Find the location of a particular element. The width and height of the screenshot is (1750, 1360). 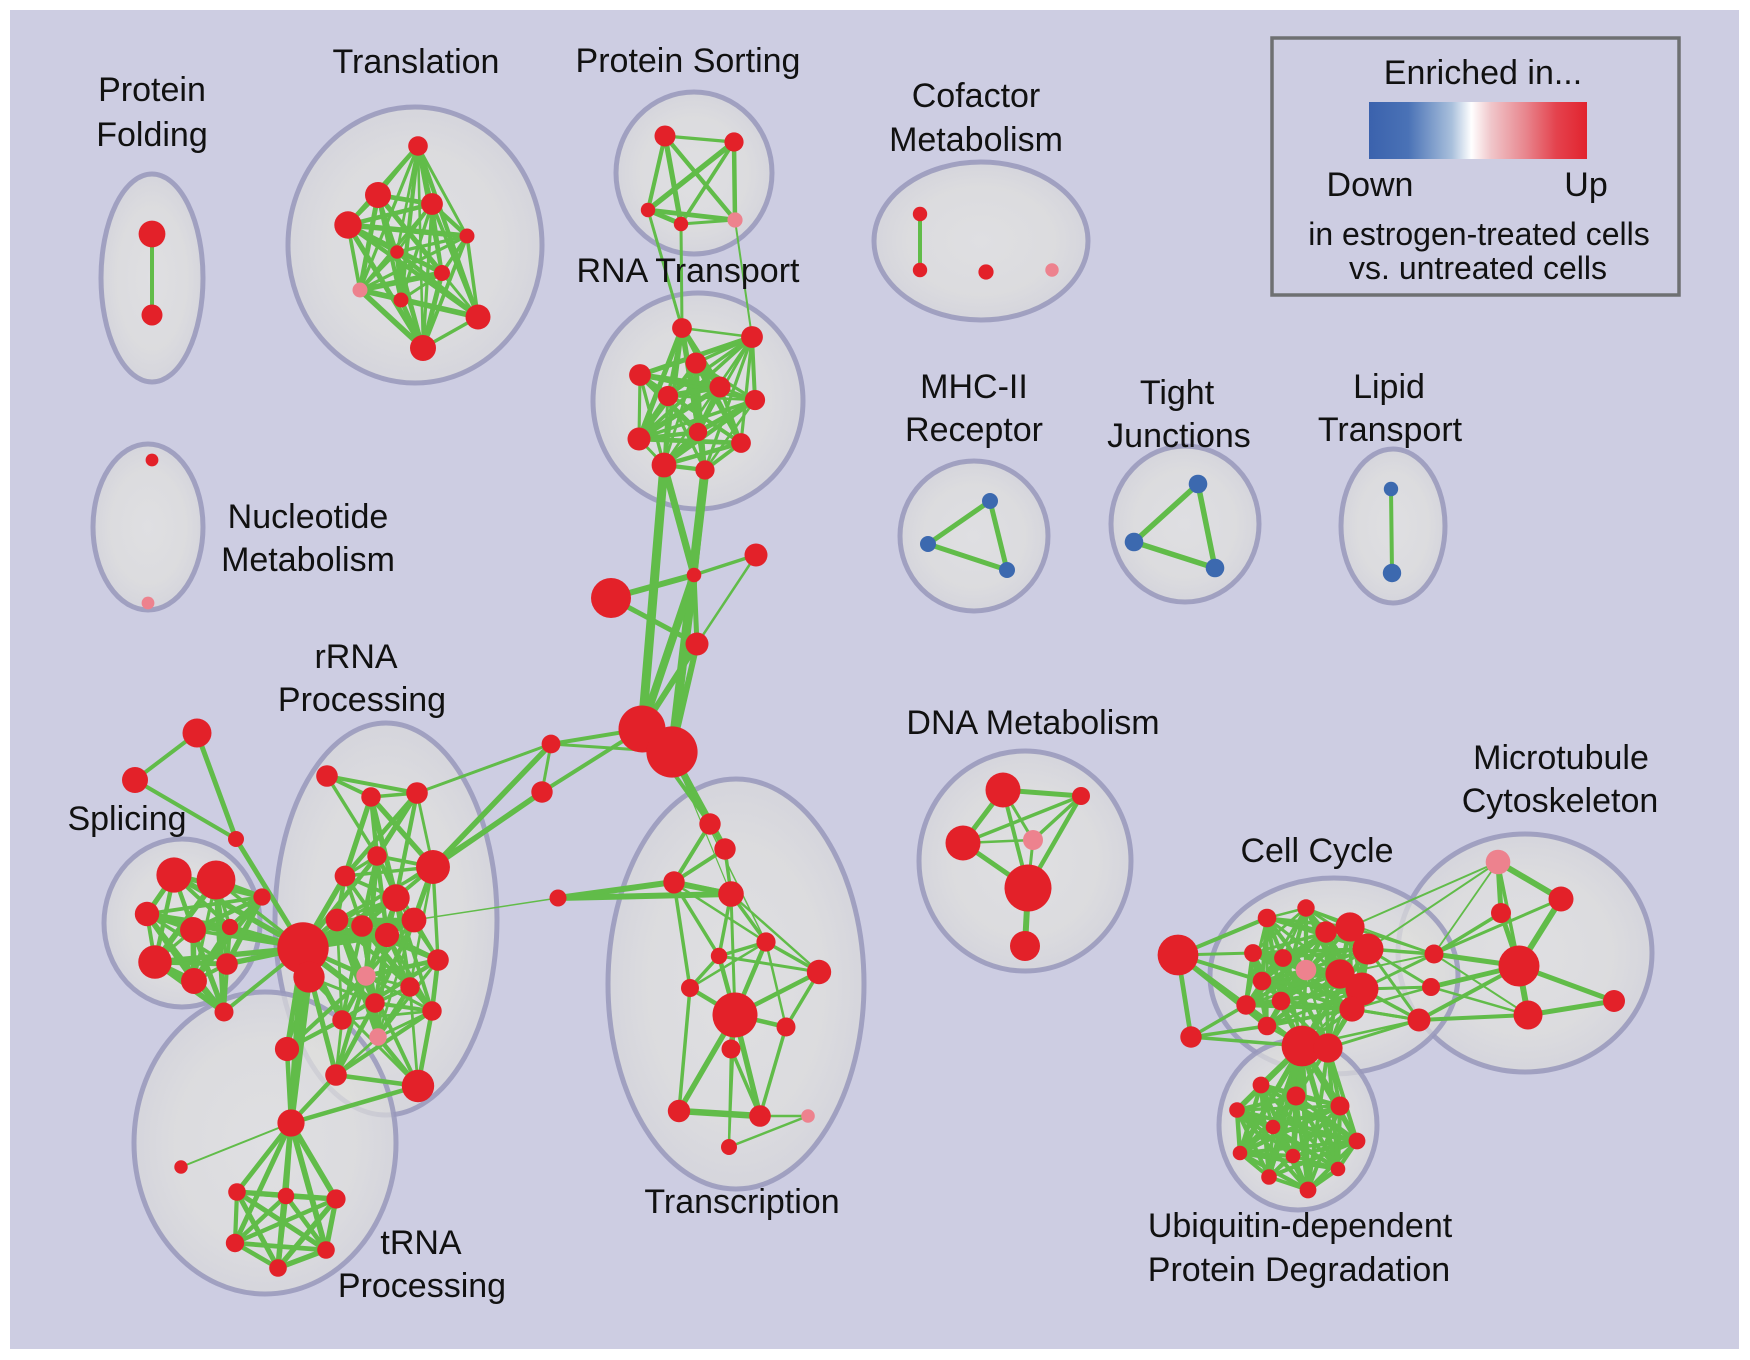

svg-text: Protein Degradation is located at coordinates (1299, 1270).